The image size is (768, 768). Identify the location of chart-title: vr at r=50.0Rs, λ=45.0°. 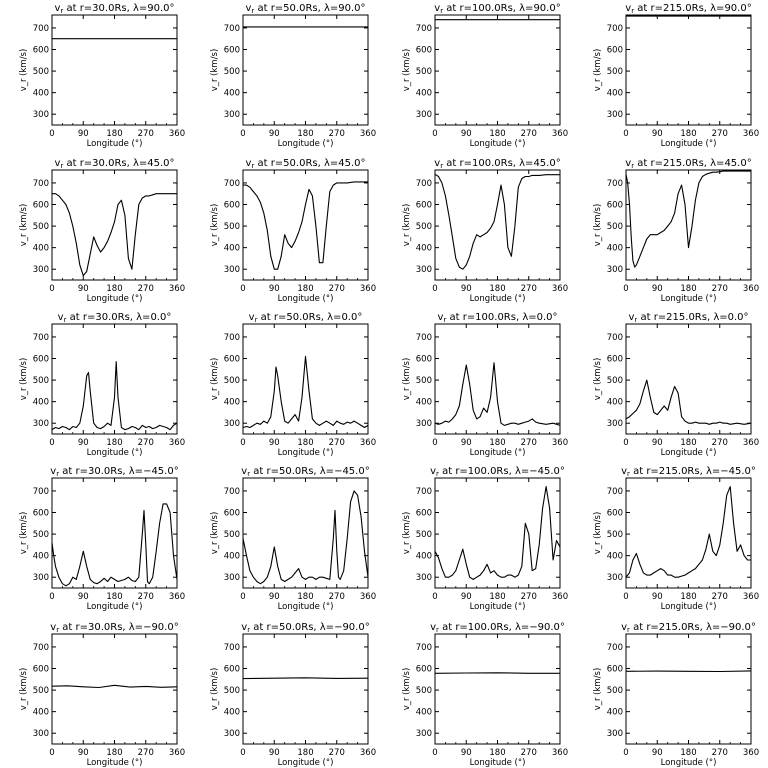
(305, 164).